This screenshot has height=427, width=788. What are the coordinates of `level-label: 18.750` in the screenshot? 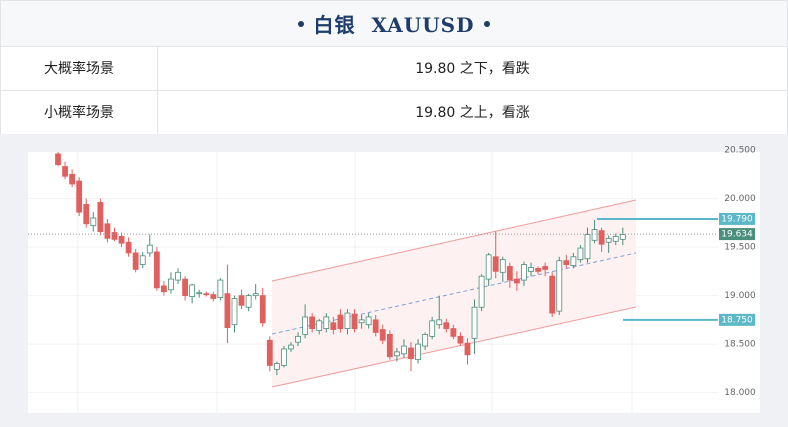 It's located at (737, 320).